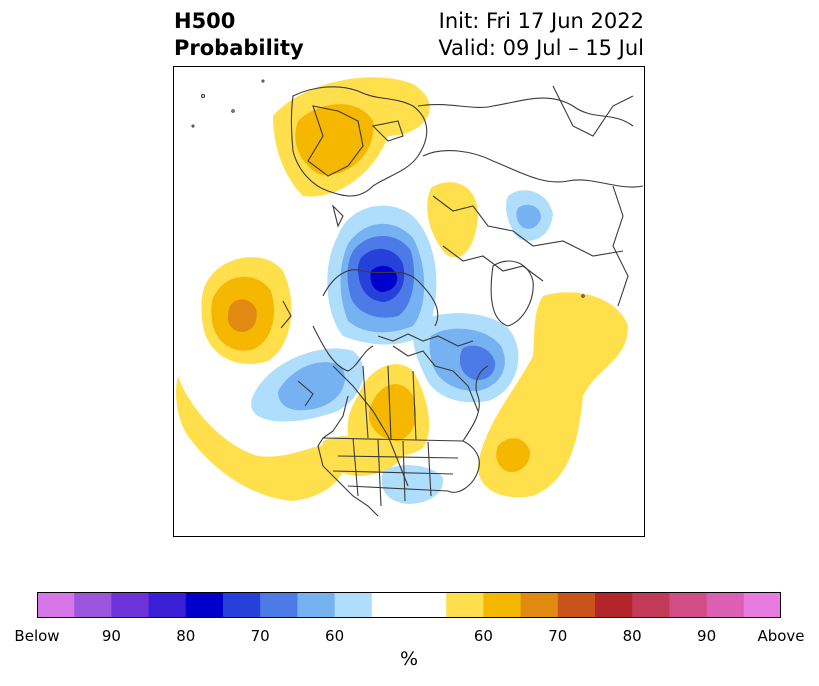  Describe the element at coordinates (239, 48) in the screenshot. I see `title-product: Probability` at that location.